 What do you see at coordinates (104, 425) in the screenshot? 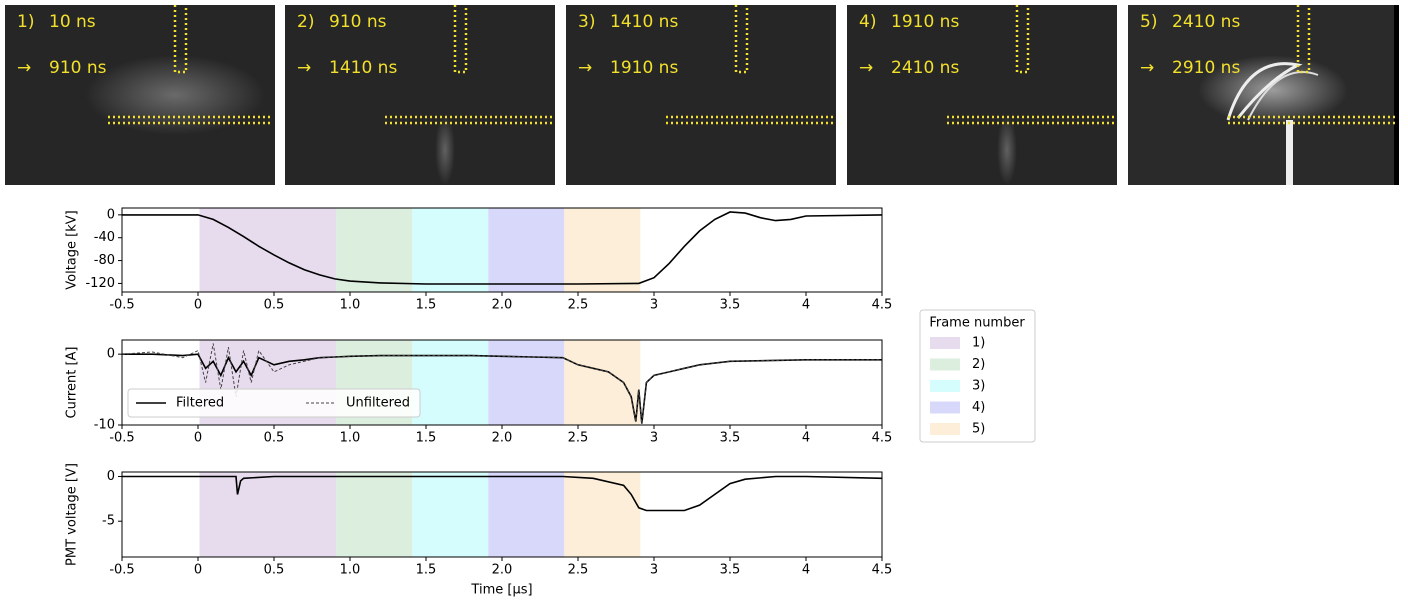
I see `y-tick-label: -10` at bounding box center [104, 425].